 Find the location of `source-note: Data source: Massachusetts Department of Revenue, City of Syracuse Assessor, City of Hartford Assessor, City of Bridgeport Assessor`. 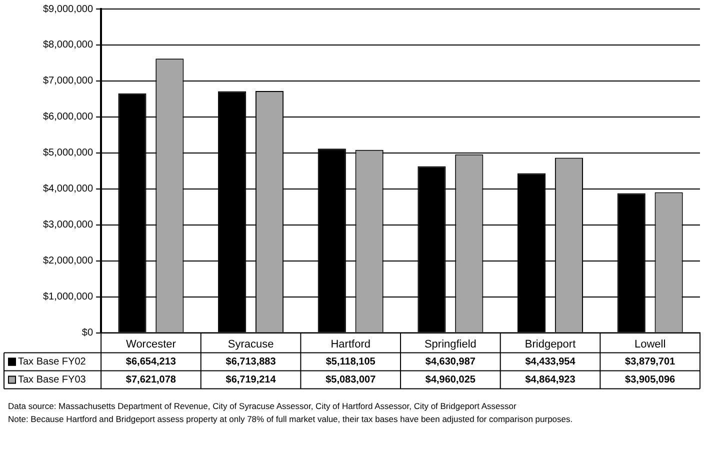

source-note: Data source: Massachusetts Department of Revenue, City of Syracuse Assessor, City of Hartford Assessor, City of Bridgeport Assessor is located at coordinates (263, 406).